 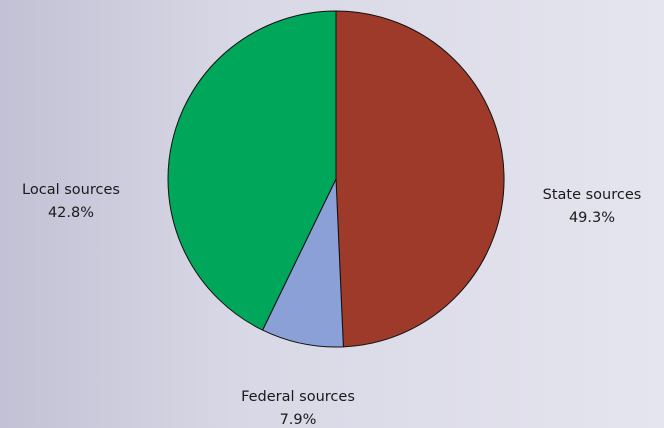 What do you see at coordinates (71, 213) in the screenshot?
I see `slice-value-local-sources: 42.8%` at bounding box center [71, 213].